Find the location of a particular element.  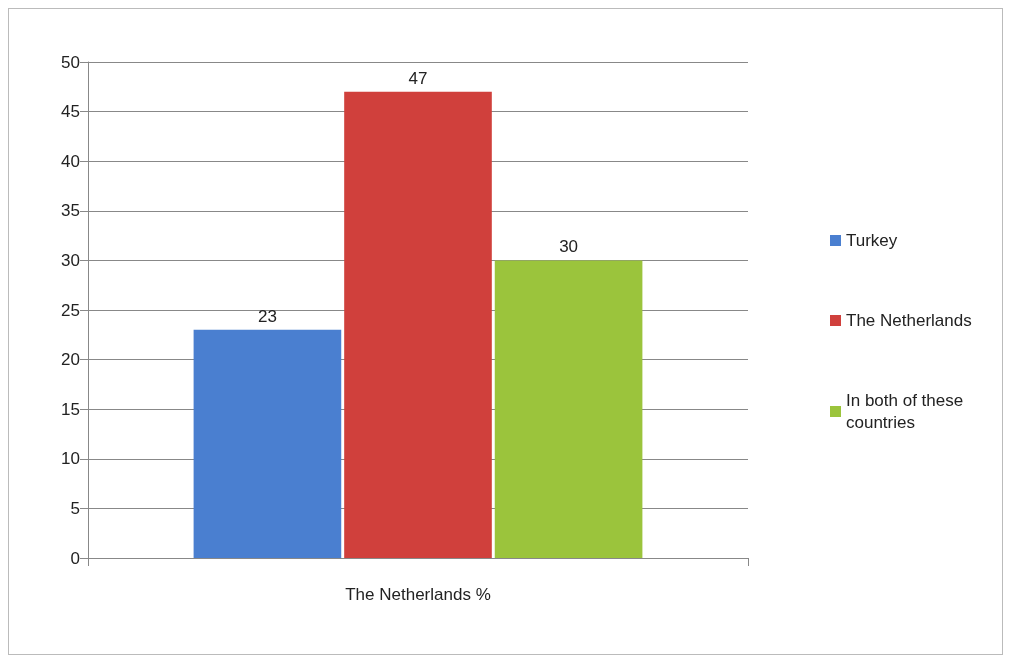

y-tick-label: 25 is located at coordinates (70, 310).